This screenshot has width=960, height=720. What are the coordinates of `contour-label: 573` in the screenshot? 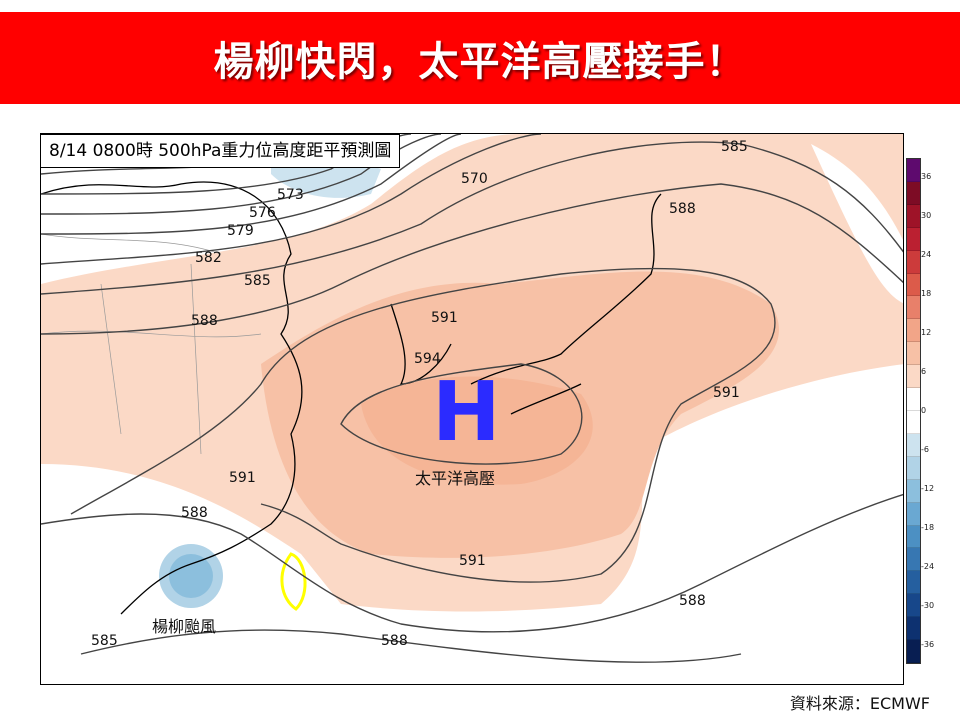 It's located at (290, 195).